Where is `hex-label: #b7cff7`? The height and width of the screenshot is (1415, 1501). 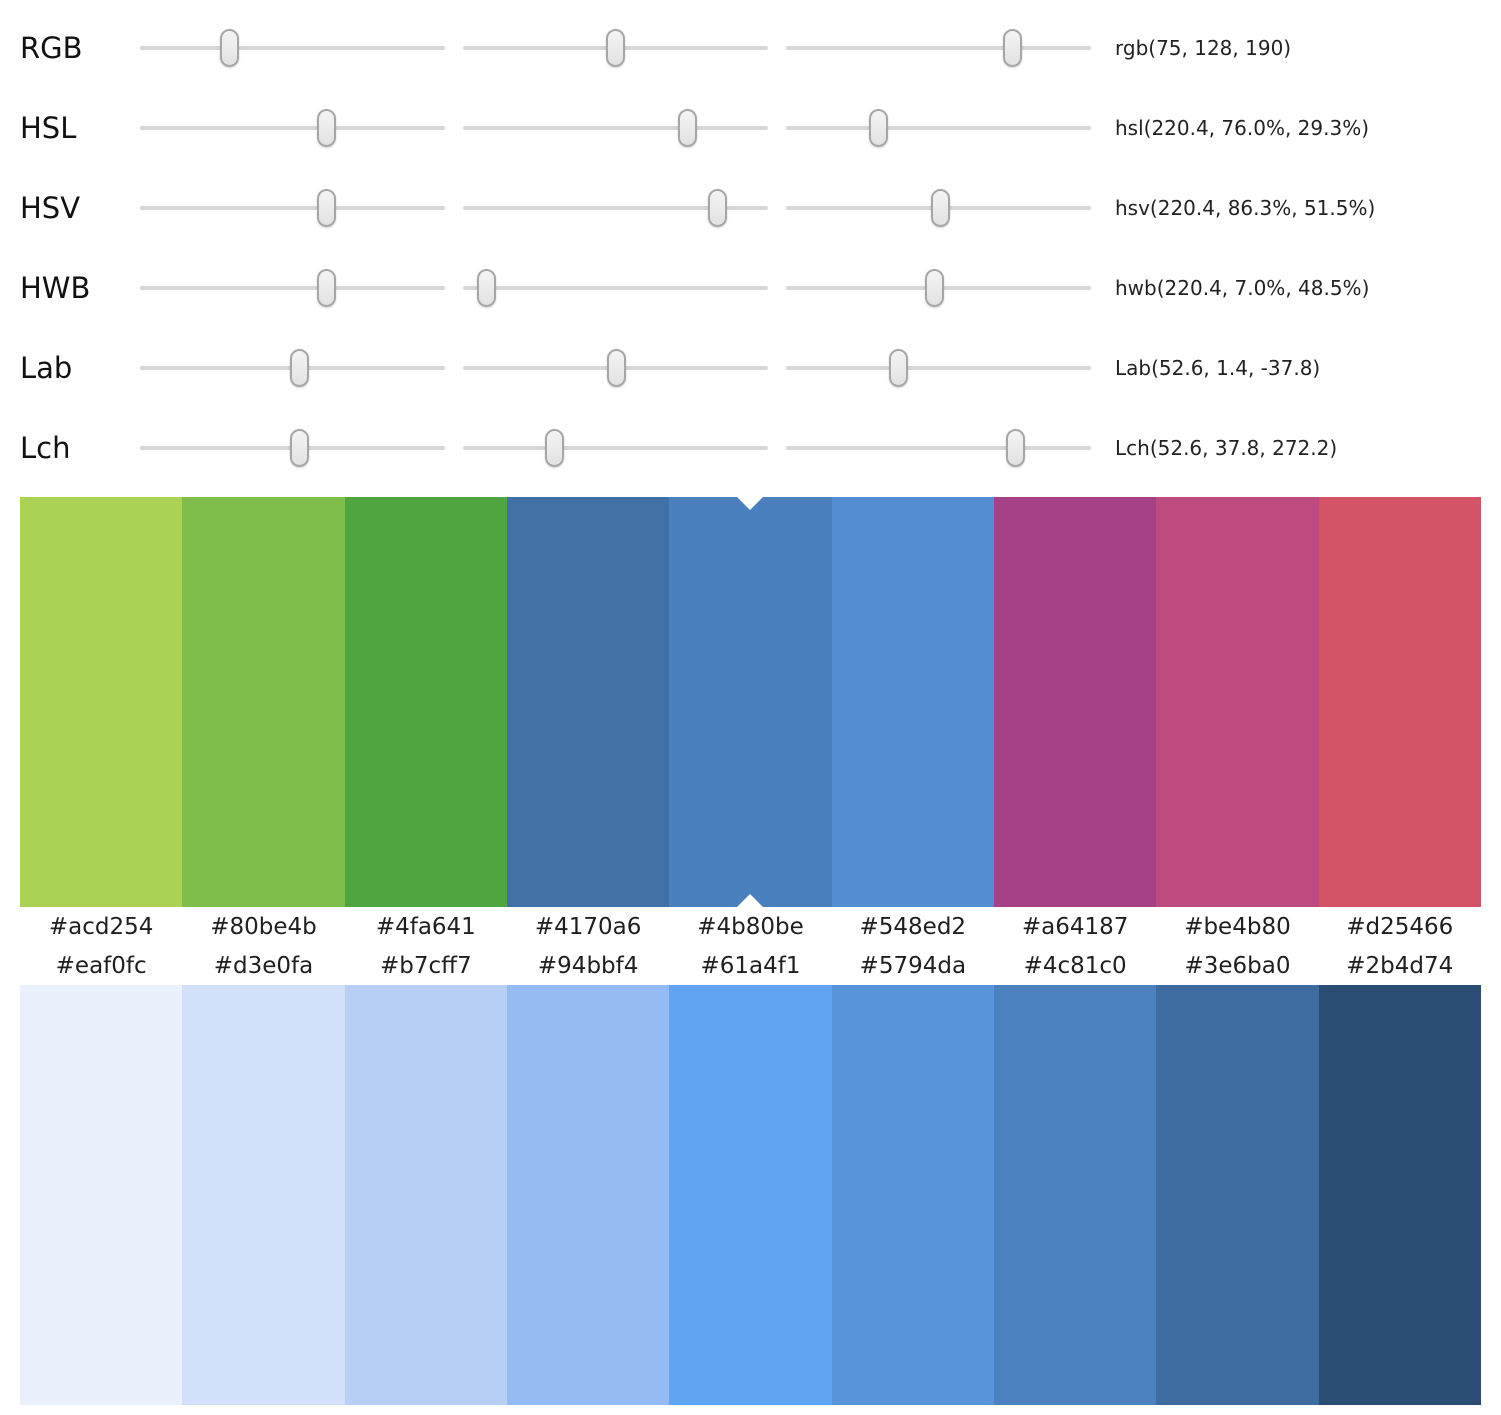
hex-label: #b7cff7 is located at coordinates (426, 965).